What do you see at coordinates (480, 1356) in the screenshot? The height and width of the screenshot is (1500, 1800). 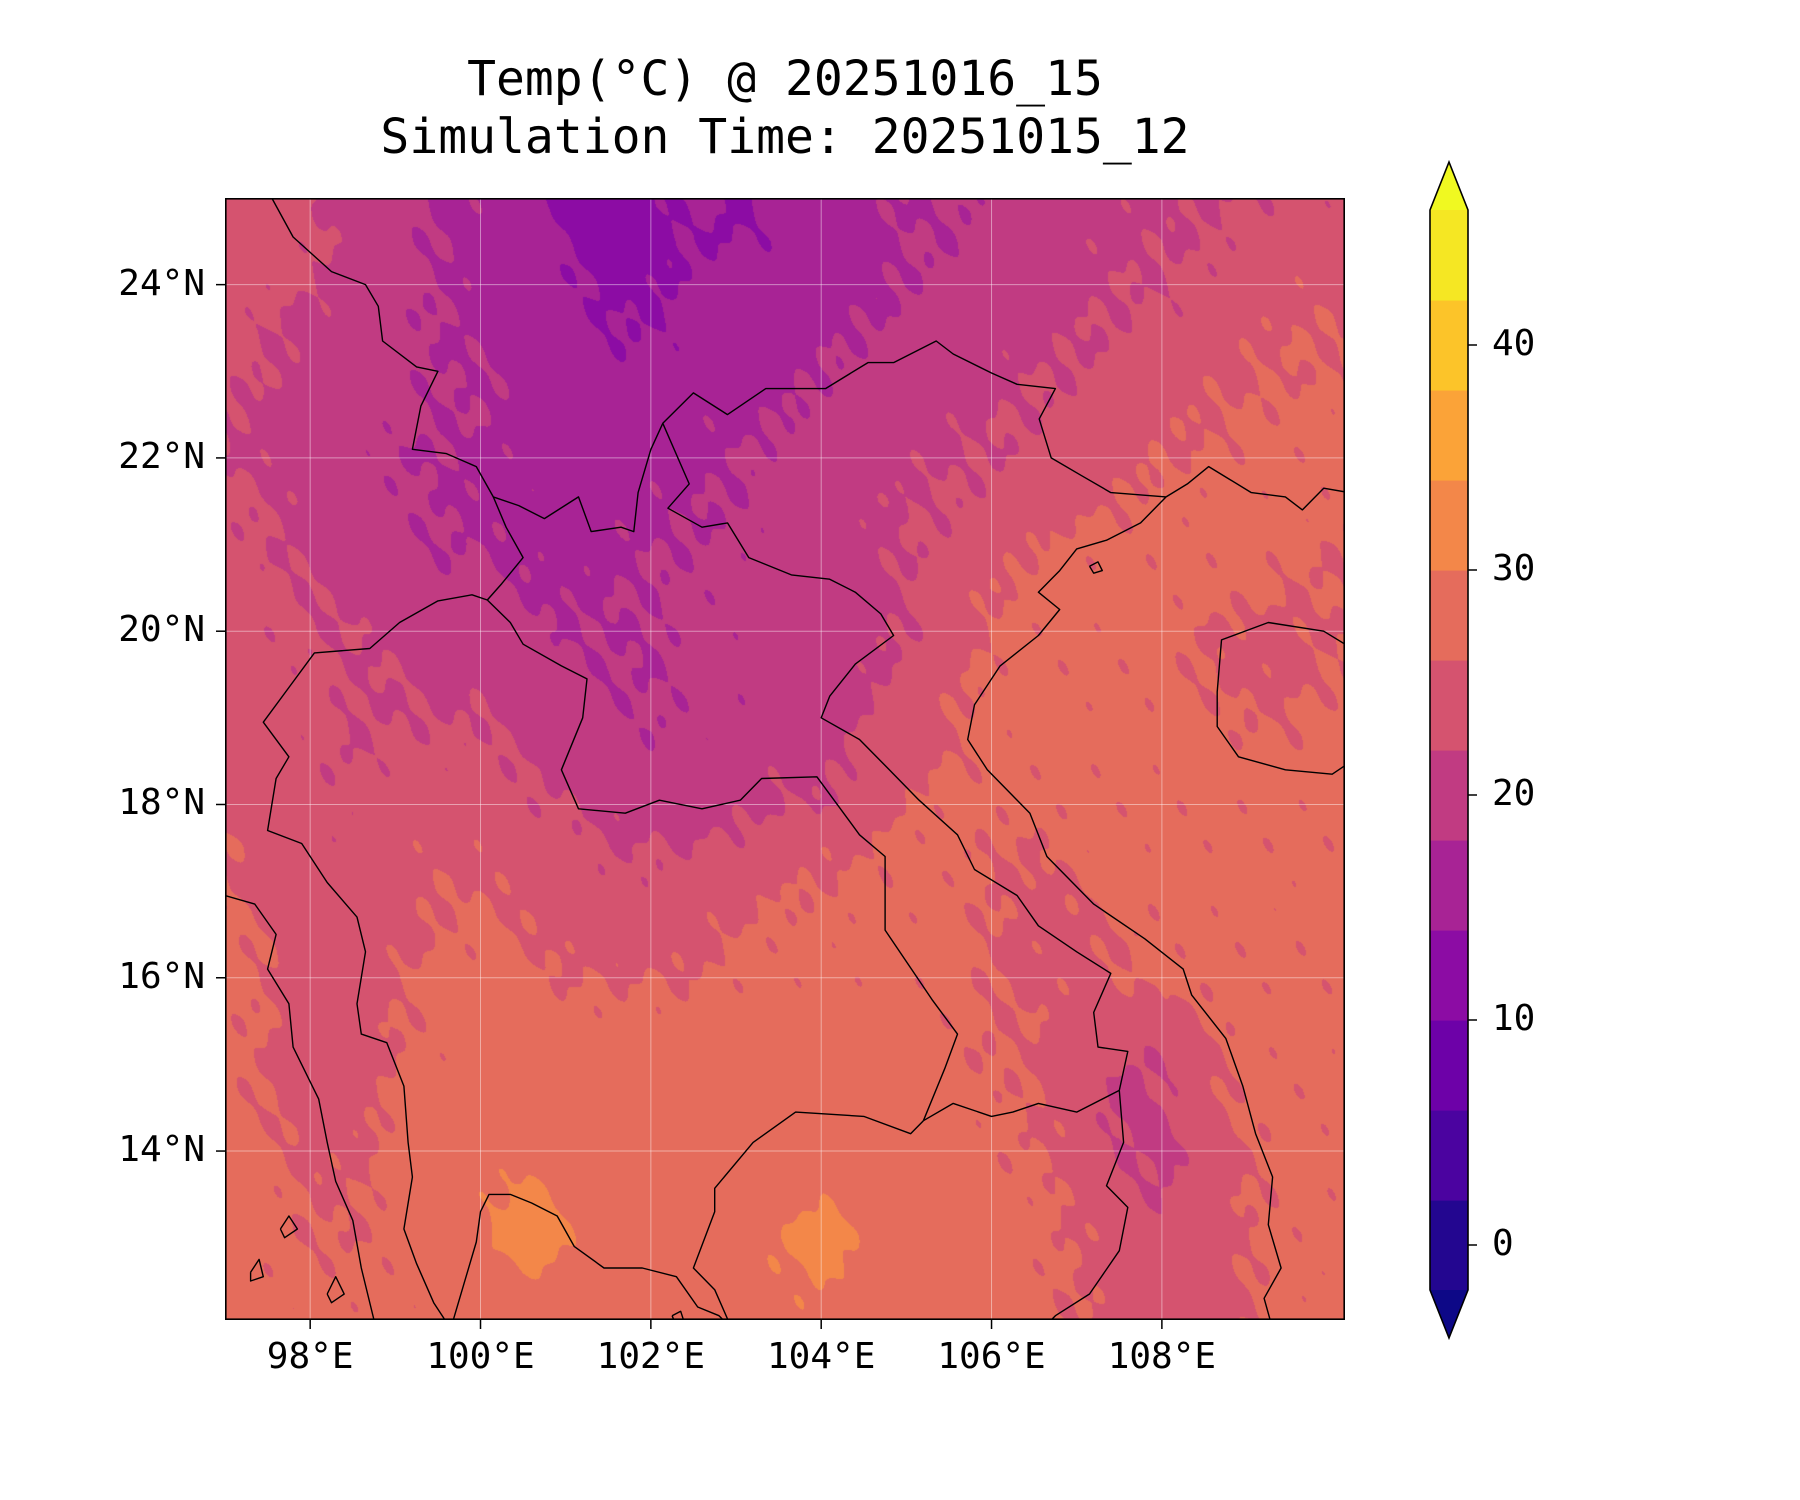 I see `x-tick-label: 100°E` at bounding box center [480, 1356].